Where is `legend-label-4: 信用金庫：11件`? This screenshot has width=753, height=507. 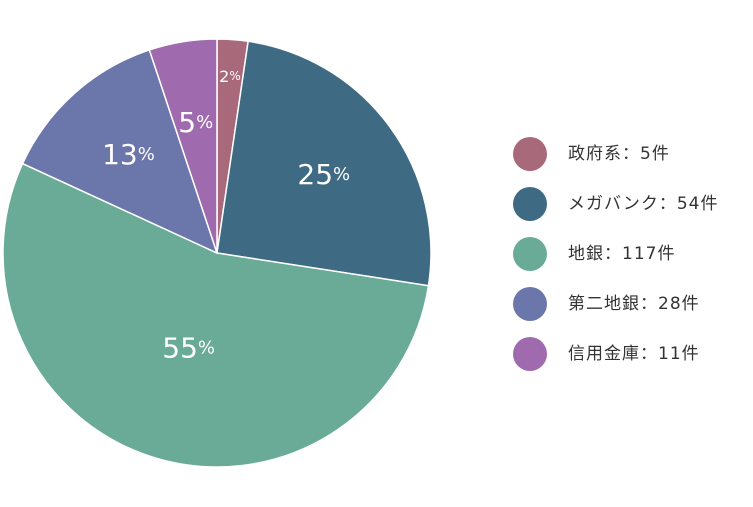 legend-label-4: 信用金庫：11件 is located at coordinates (634, 354).